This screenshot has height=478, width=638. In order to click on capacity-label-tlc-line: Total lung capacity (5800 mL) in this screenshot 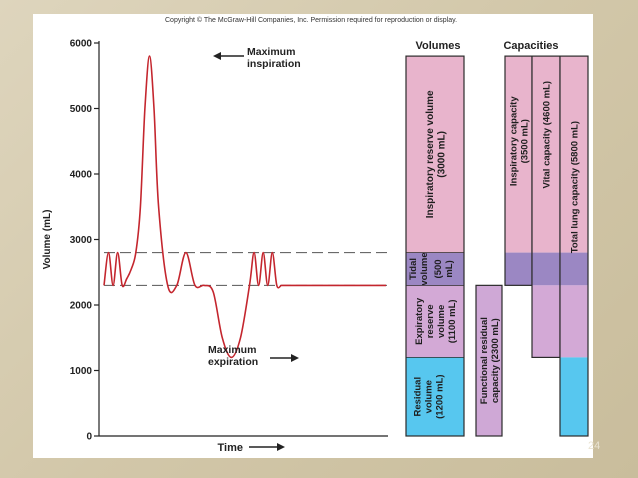, I will do `click(574, 187)`.